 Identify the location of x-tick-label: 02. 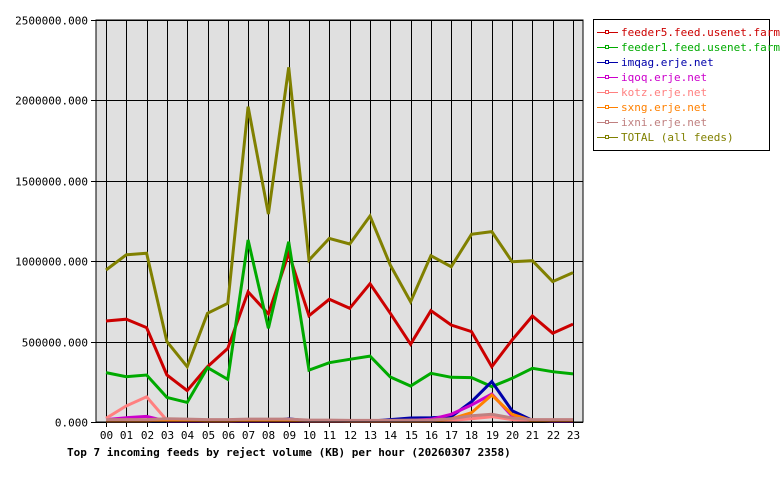
(147, 435).